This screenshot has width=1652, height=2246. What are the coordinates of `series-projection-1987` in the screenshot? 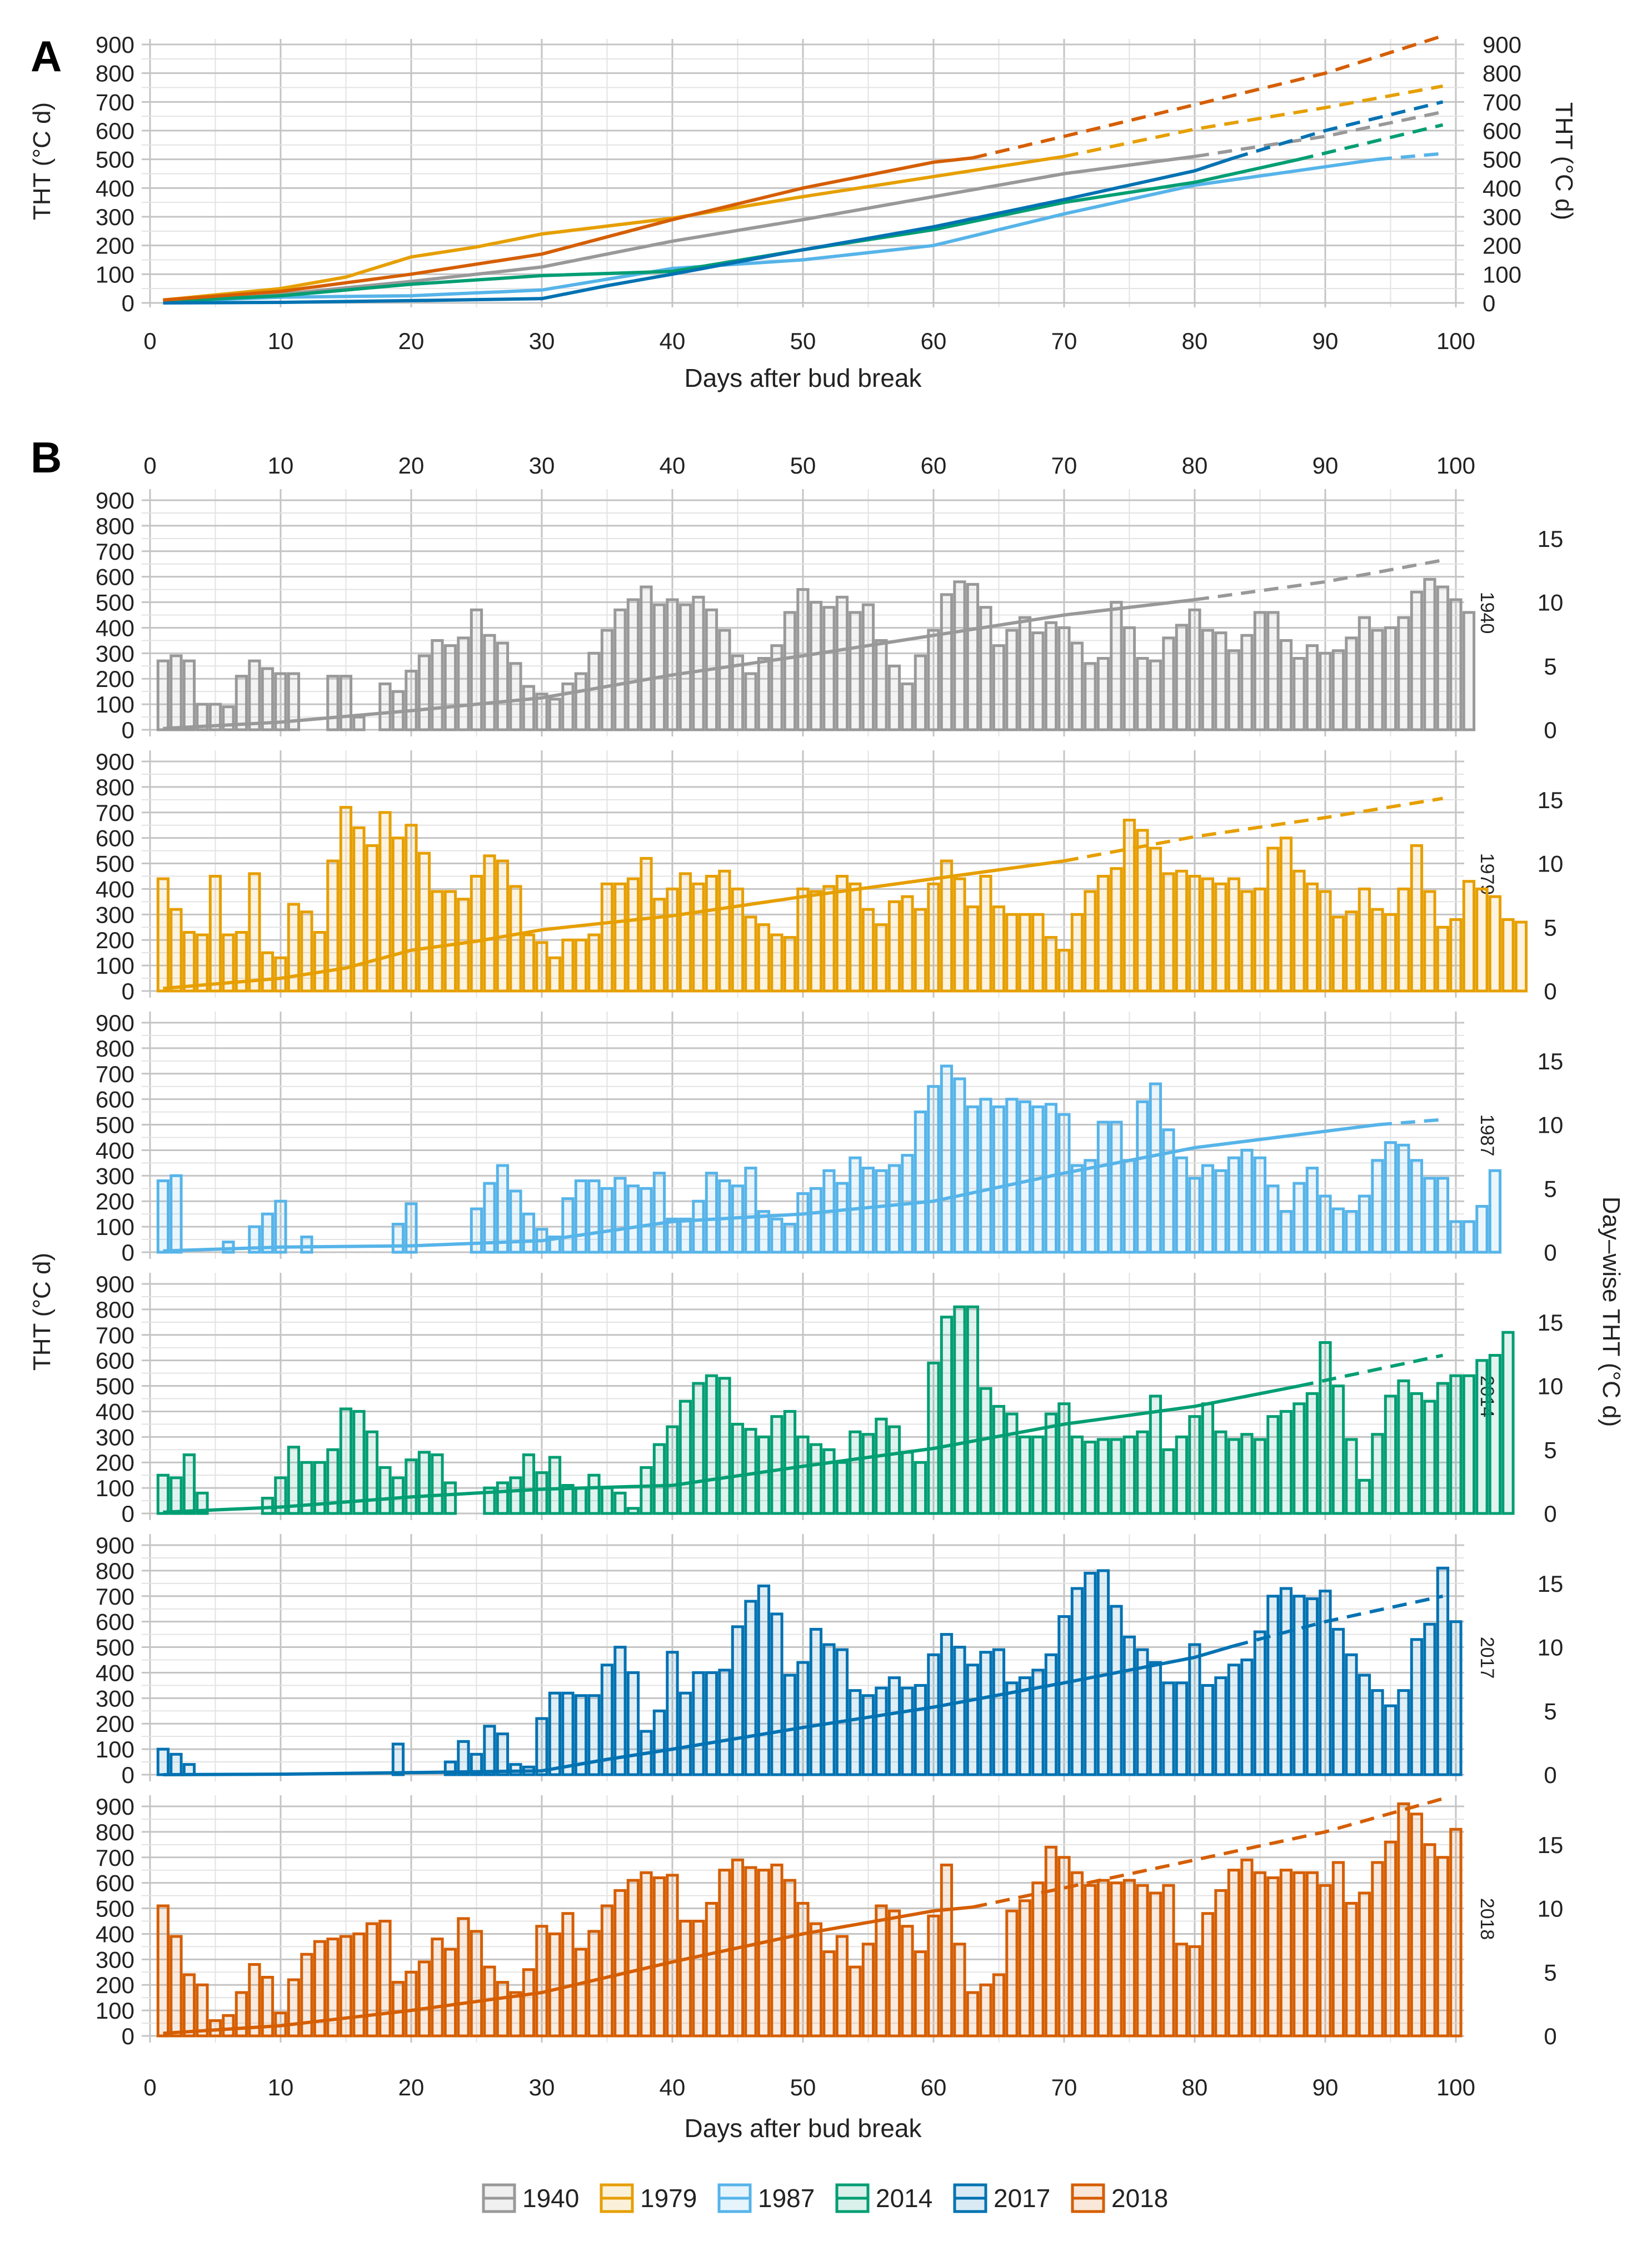 It's located at (1410, 157).